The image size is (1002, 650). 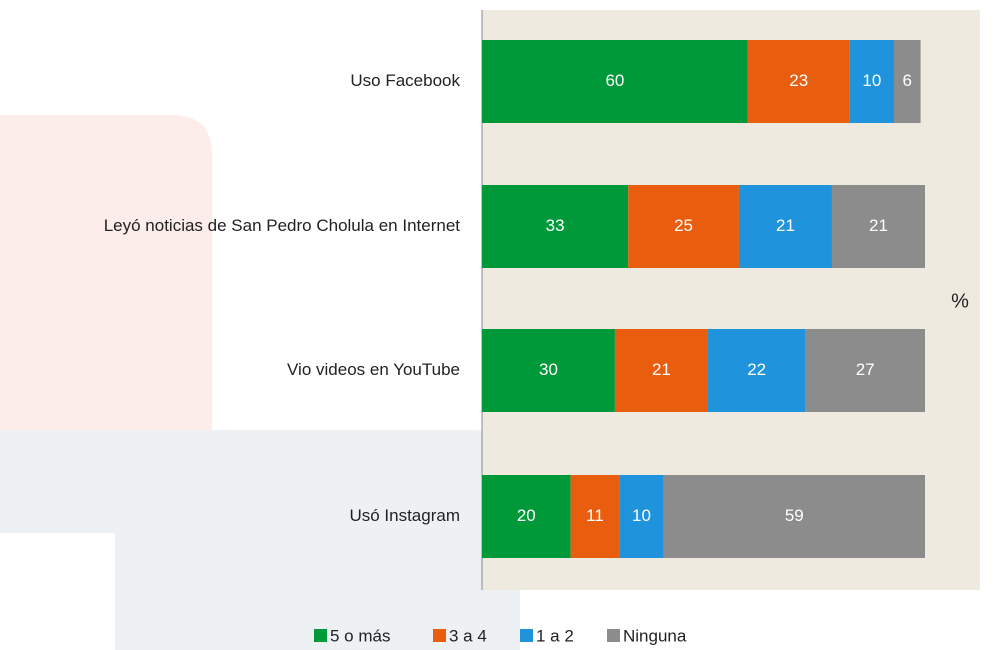 I want to click on value-label: 33, so click(x=555, y=225).